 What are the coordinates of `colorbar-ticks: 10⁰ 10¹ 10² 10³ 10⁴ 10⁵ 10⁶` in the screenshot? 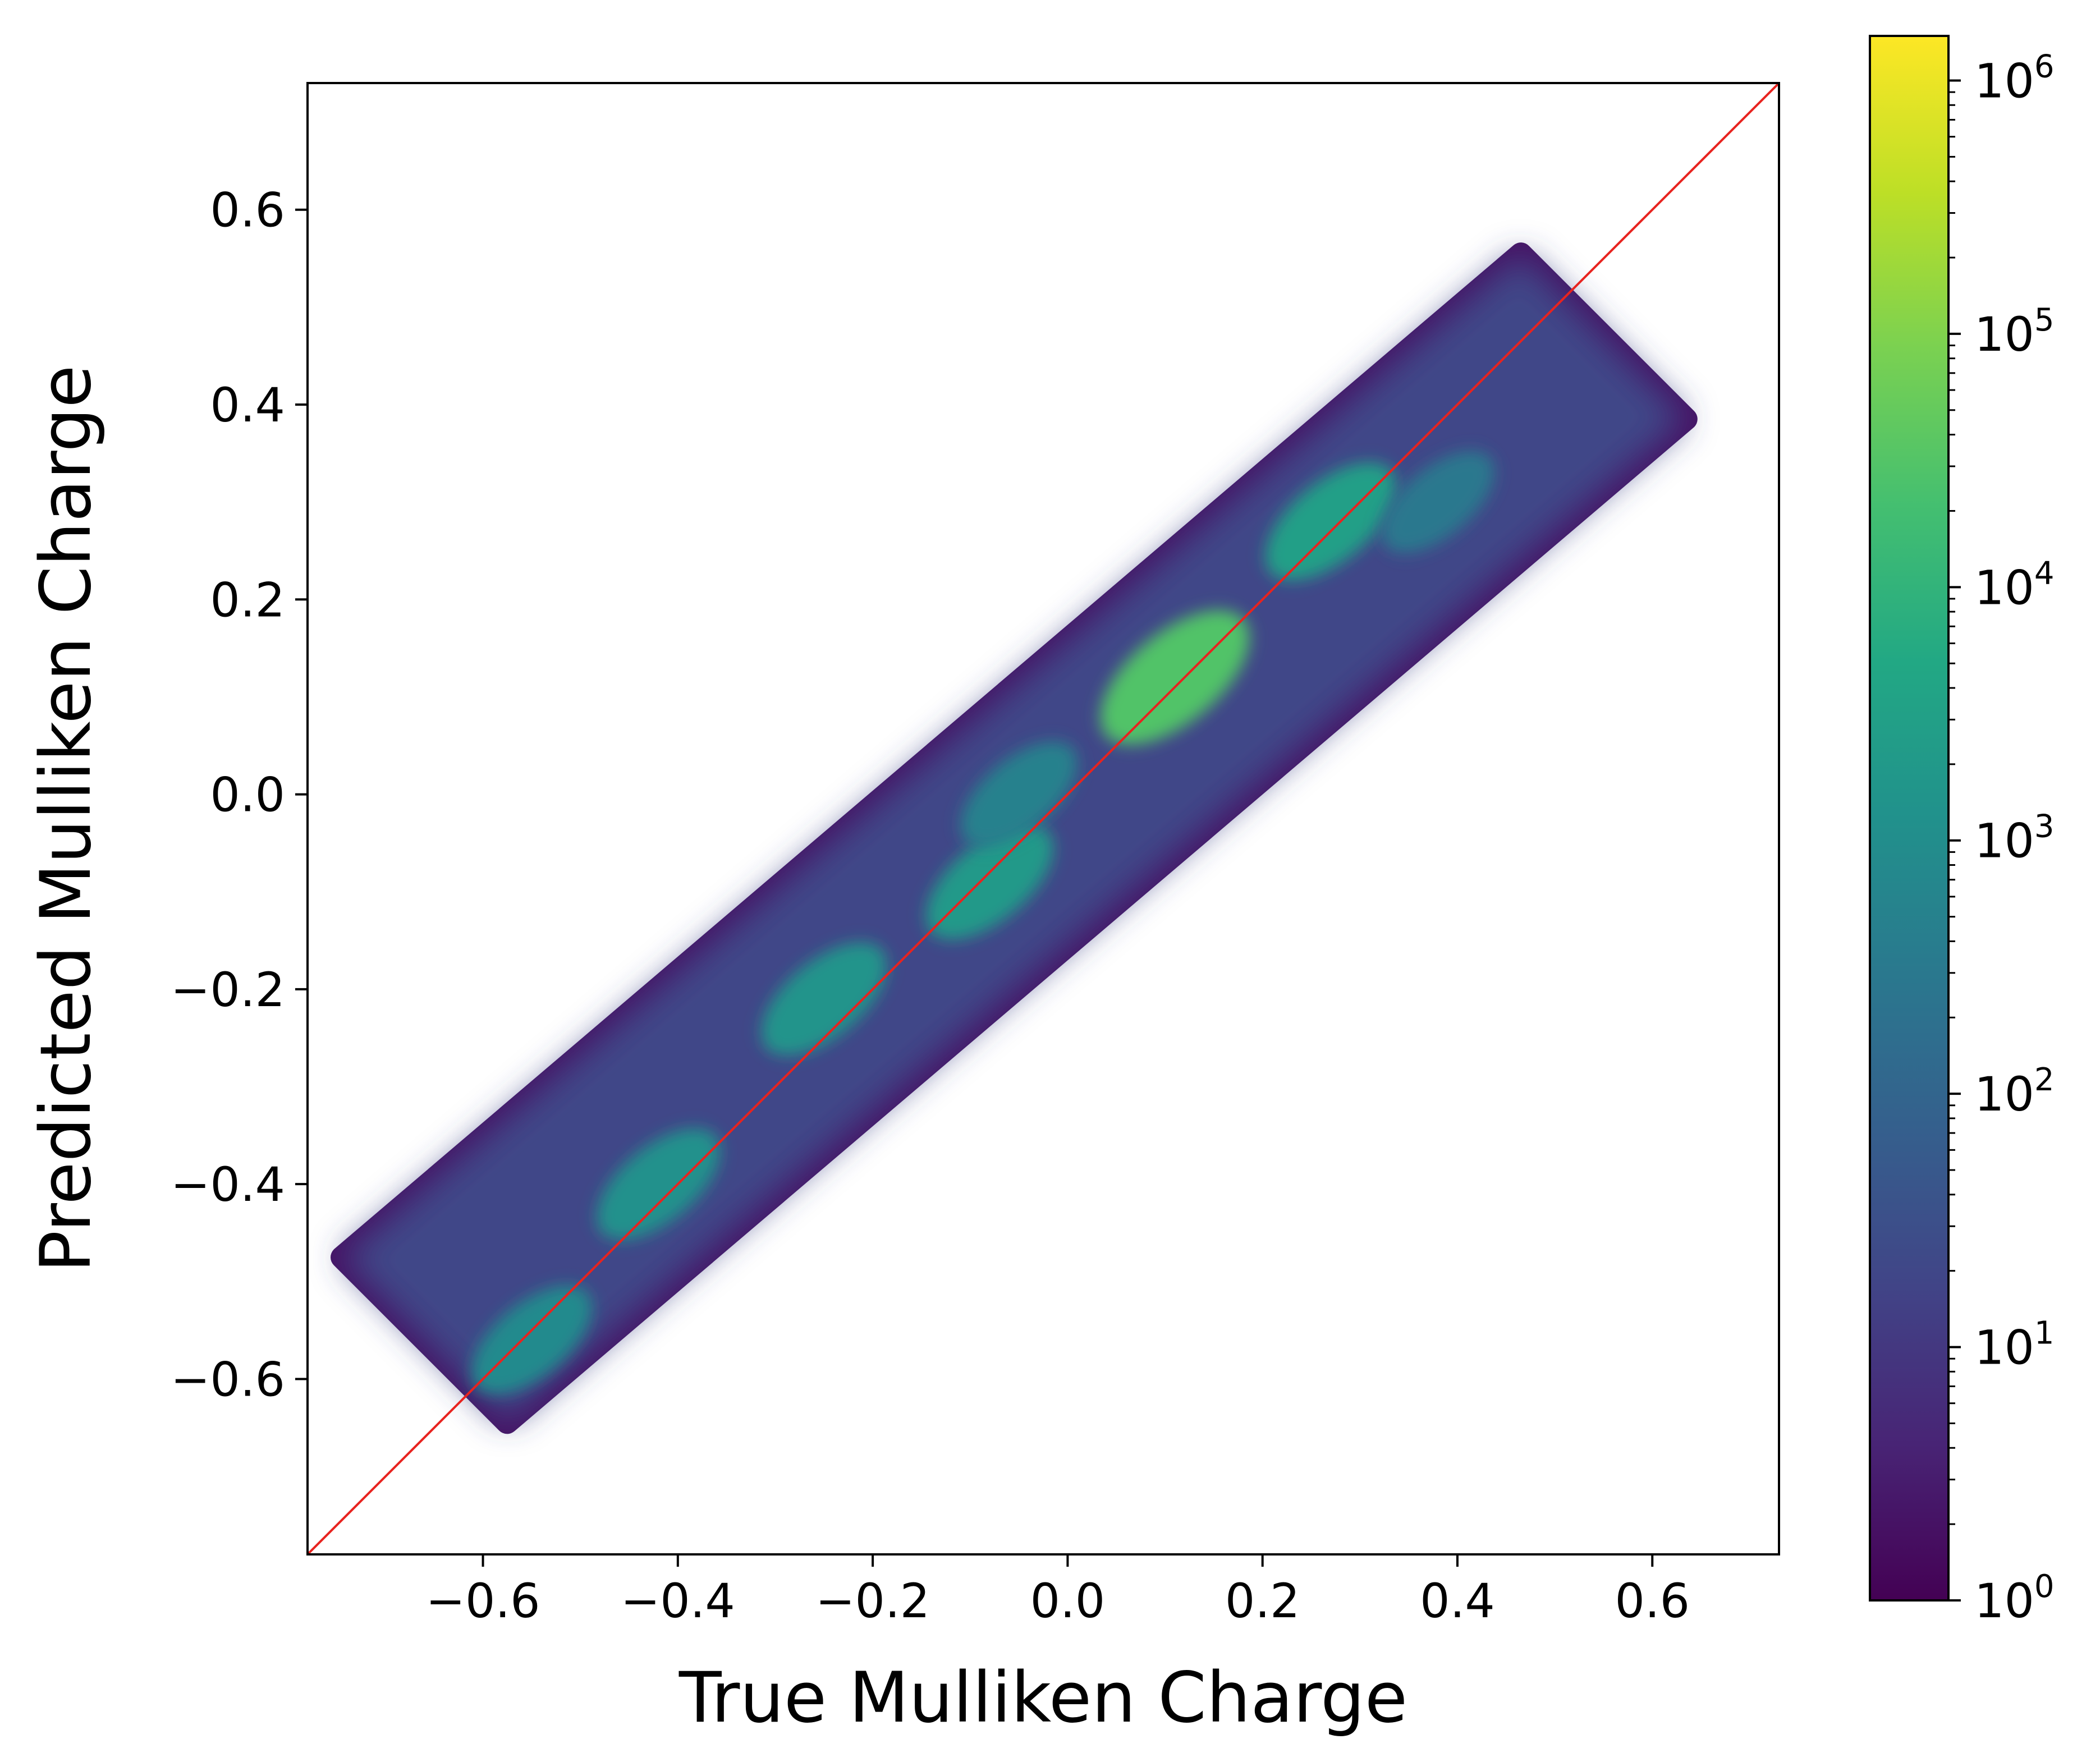 It's located at (2001, 838).